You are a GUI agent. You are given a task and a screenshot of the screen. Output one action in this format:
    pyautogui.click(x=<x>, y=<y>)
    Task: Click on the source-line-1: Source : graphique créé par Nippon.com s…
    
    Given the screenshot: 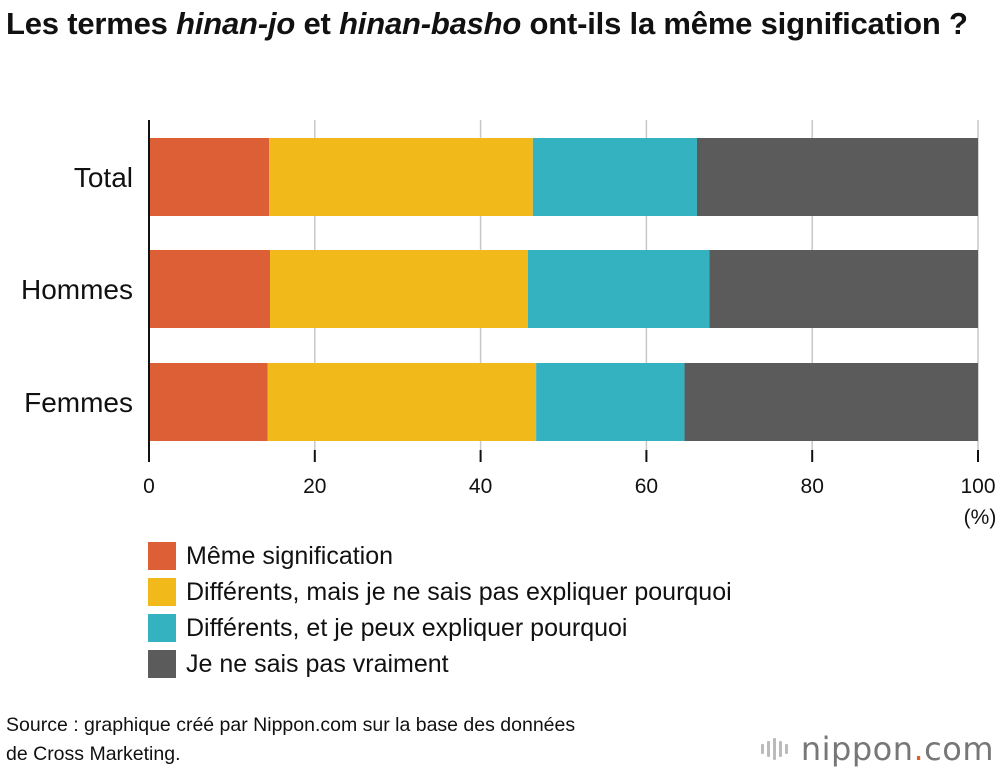 What is the action you would take?
    pyautogui.click(x=291, y=725)
    